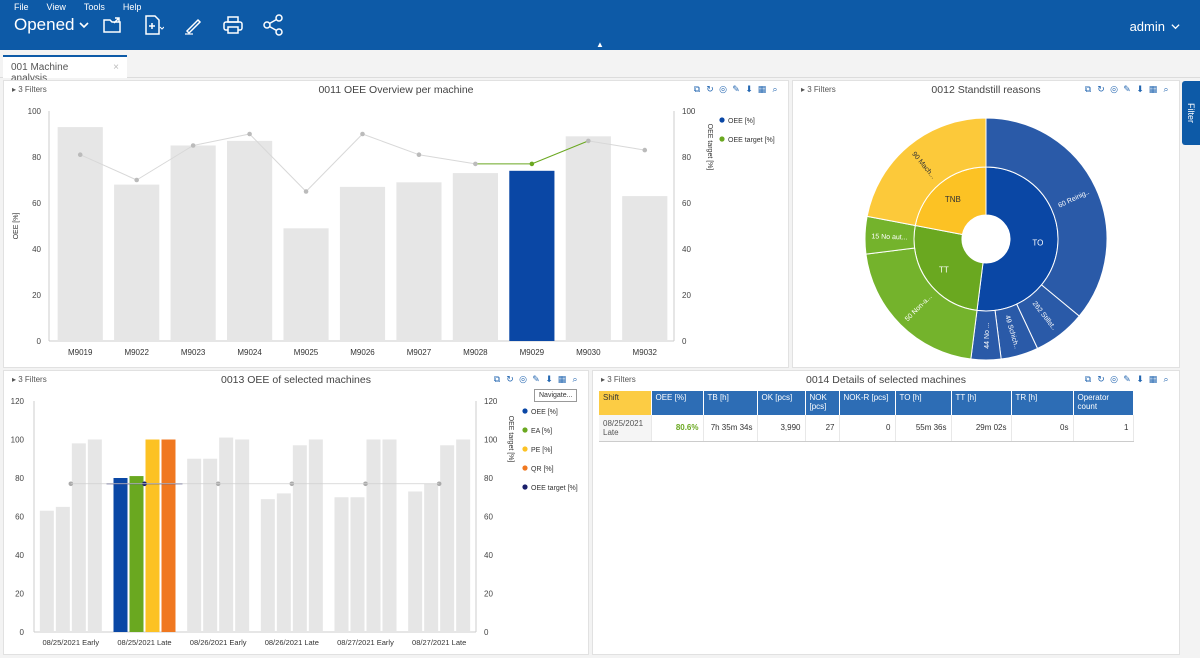 The image size is (1200, 658). I want to click on menu-tools: Tools, so click(94, 7).